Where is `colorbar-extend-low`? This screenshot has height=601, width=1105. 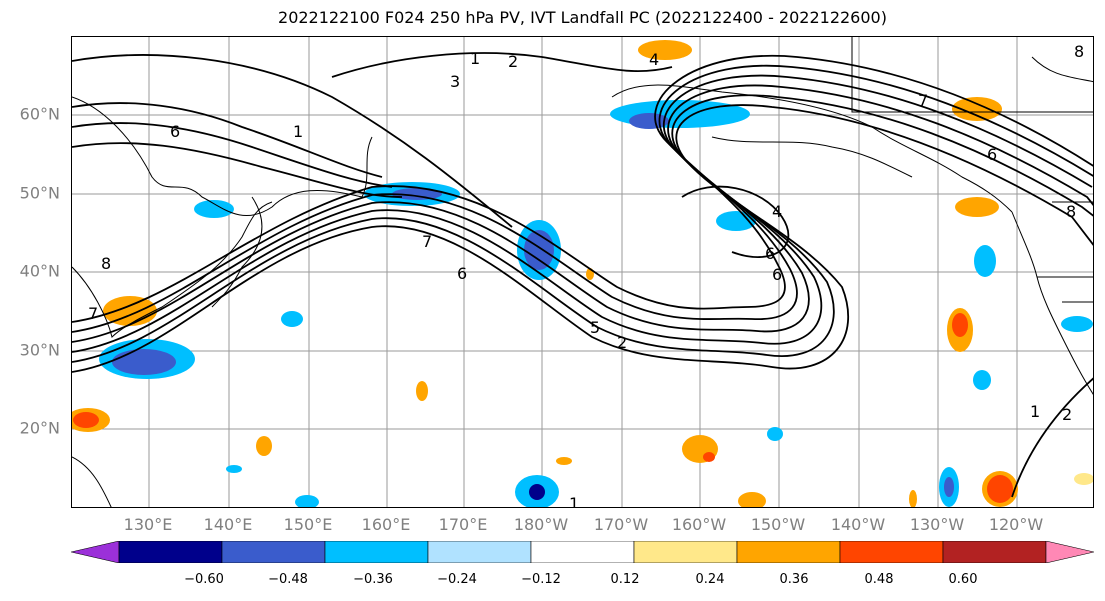
colorbar-extend-low is located at coordinates (95, 552).